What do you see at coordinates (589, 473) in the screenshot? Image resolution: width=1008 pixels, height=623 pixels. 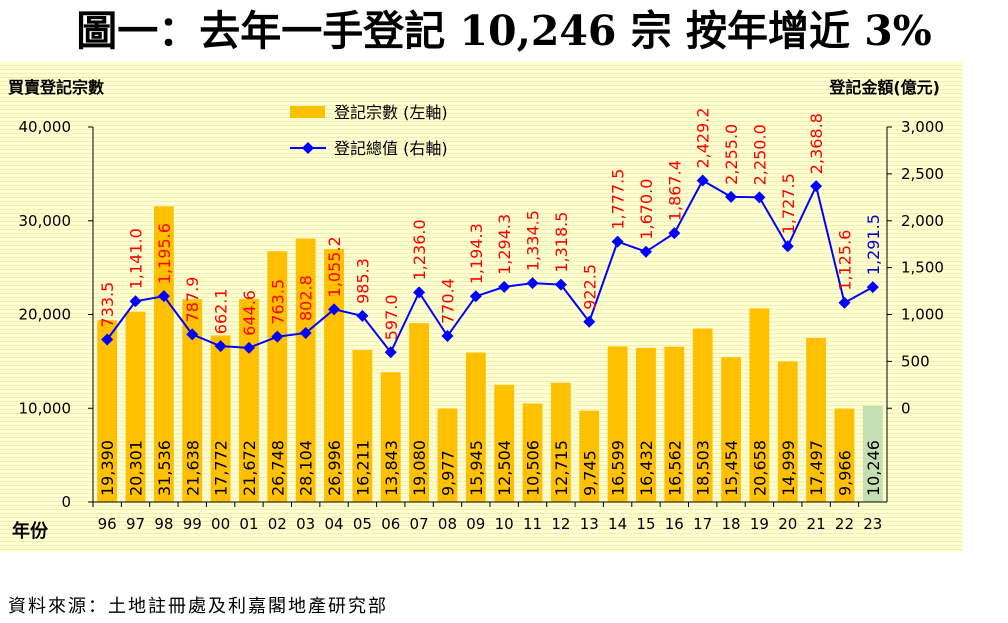 I see `bar-value-label: 9,745` at bounding box center [589, 473].